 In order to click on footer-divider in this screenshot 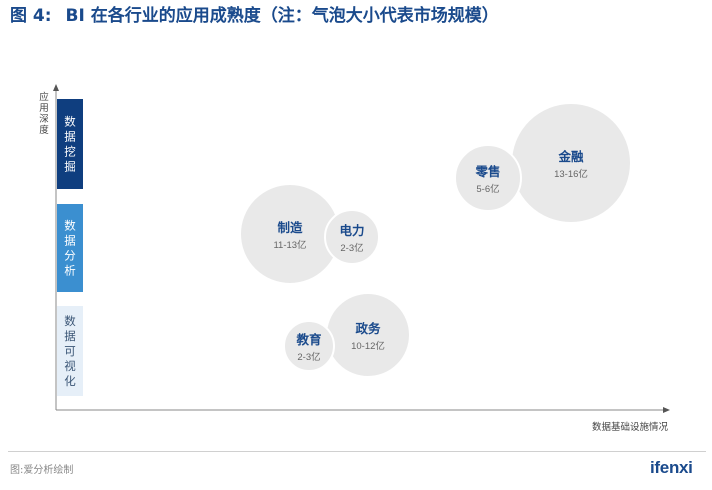, I will do `click(357, 451)`.